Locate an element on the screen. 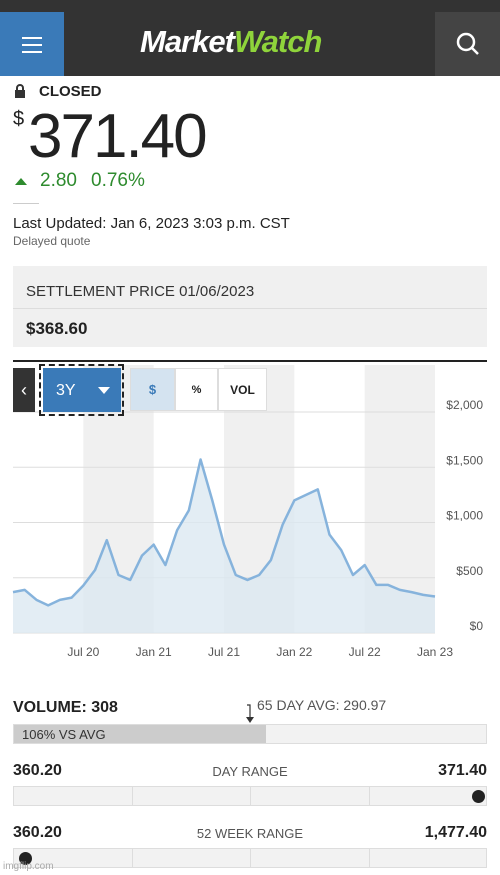 This screenshot has height=875, width=500. settlement-value: $368.60 is located at coordinates (57, 328).